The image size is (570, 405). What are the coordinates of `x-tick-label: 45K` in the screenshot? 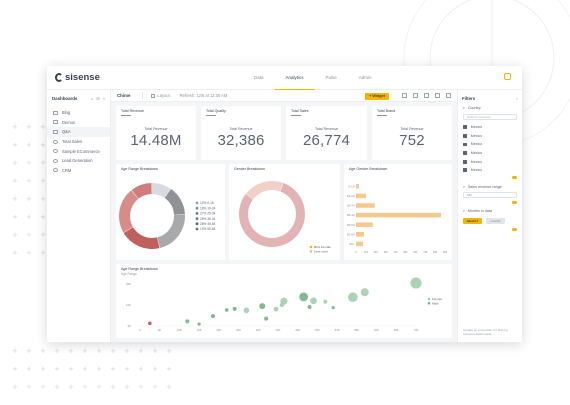 It's located at (317, 330).